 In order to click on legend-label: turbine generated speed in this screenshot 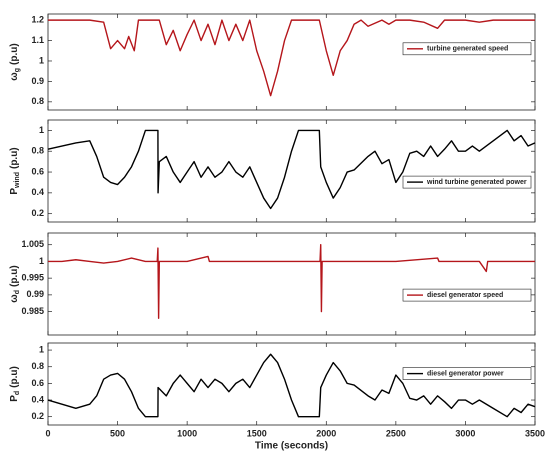, I will do `click(467, 49)`.